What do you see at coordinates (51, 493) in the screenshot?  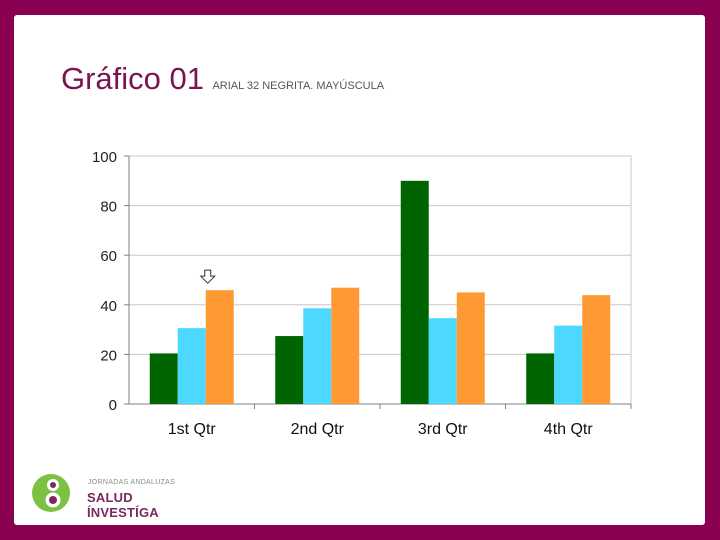 I see `logo-mark-icon` at bounding box center [51, 493].